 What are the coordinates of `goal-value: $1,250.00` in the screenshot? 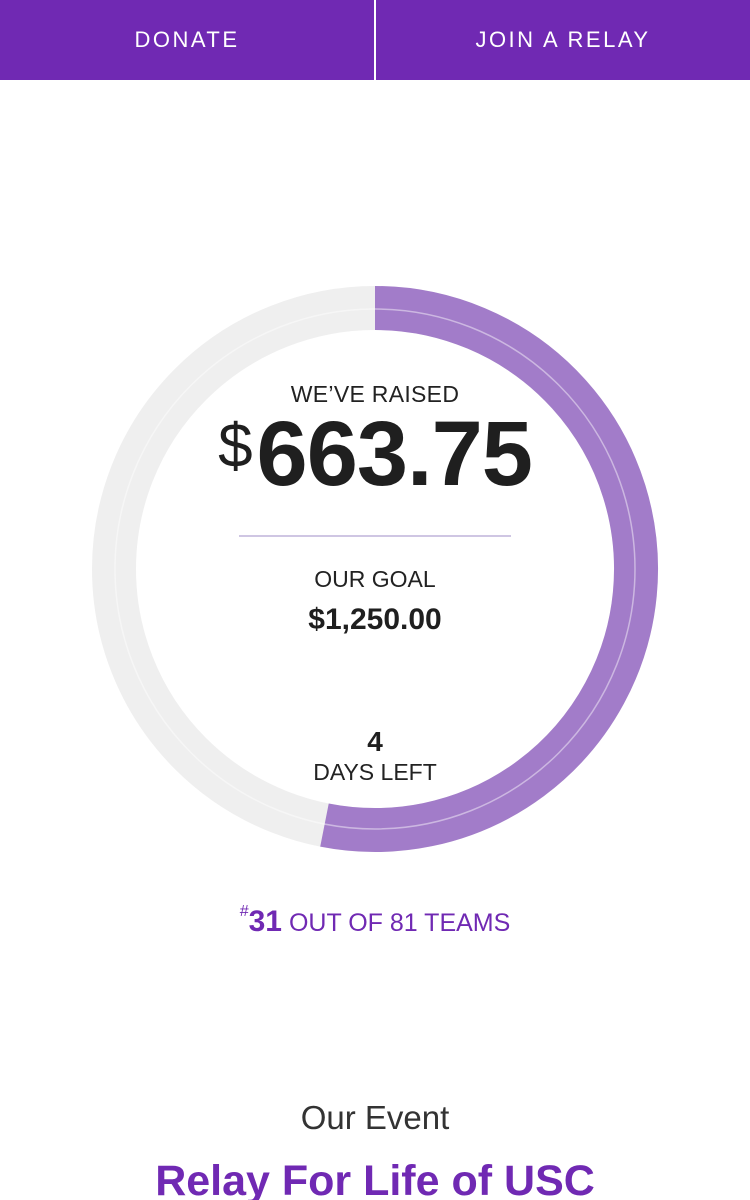 It's located at (375, 619).